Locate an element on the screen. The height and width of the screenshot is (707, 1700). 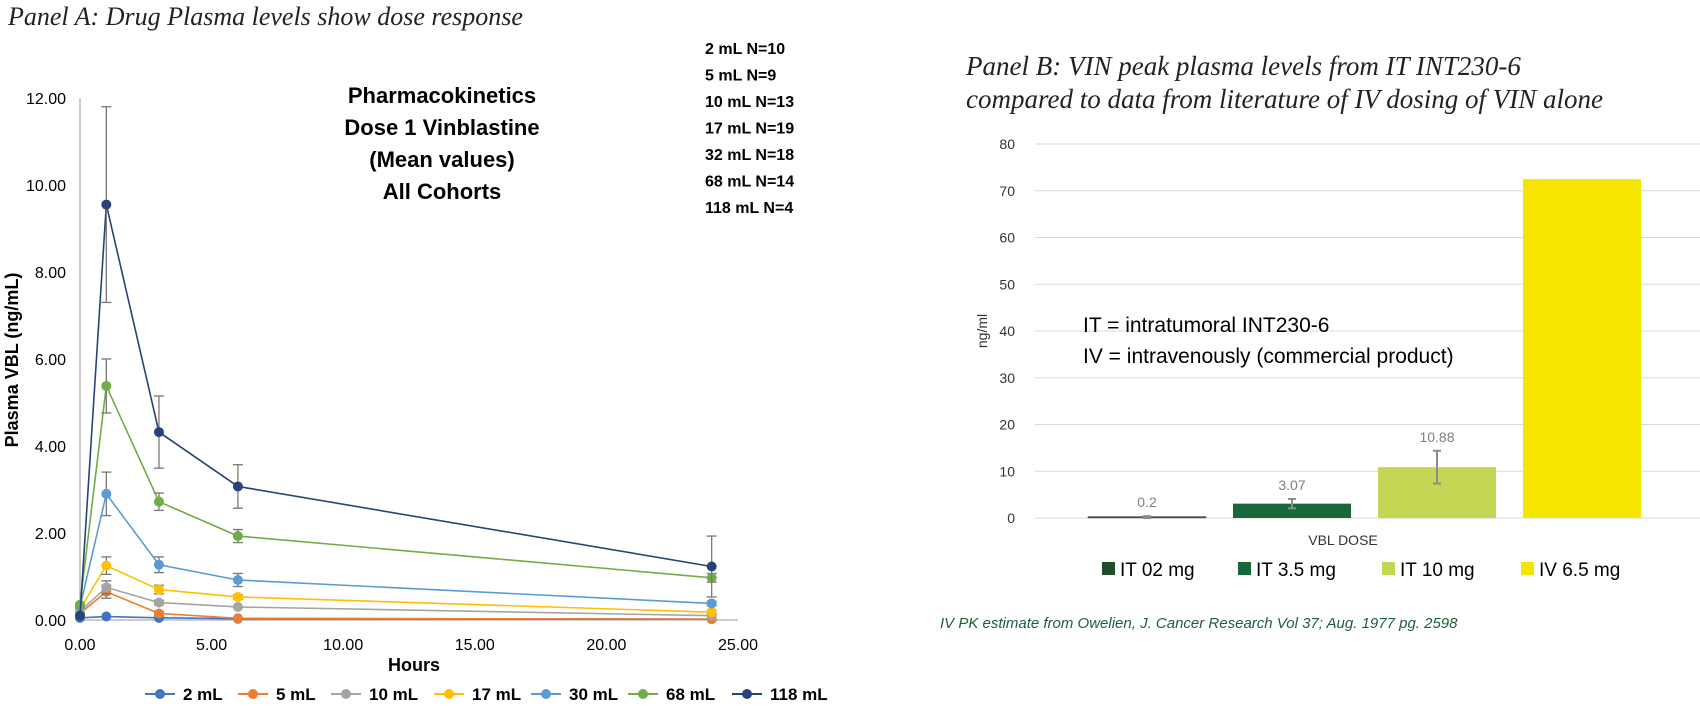
legend-label: 68 mL is located at coordinates (690, 694).